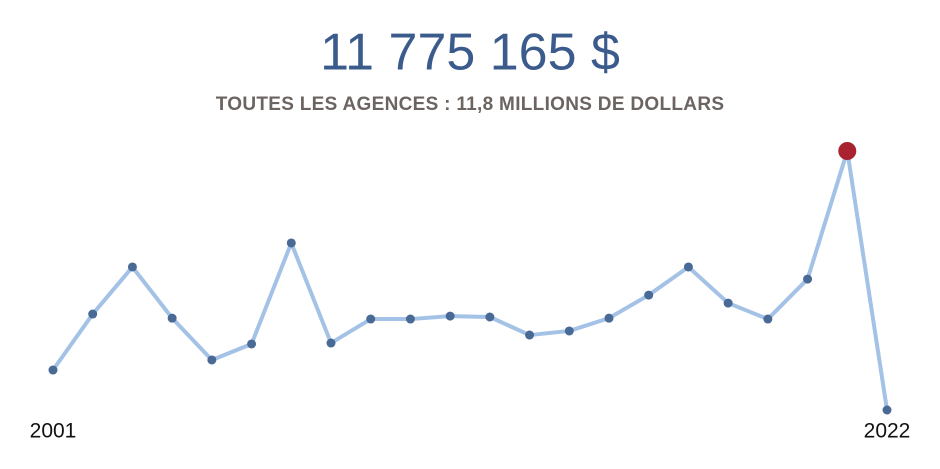 Image resolution: width=940 pixels, height=469 pixels. Describe the element at coordinates (470, 53) in the screenshot. I see `chart-title: 11 775 165 $` at that location.